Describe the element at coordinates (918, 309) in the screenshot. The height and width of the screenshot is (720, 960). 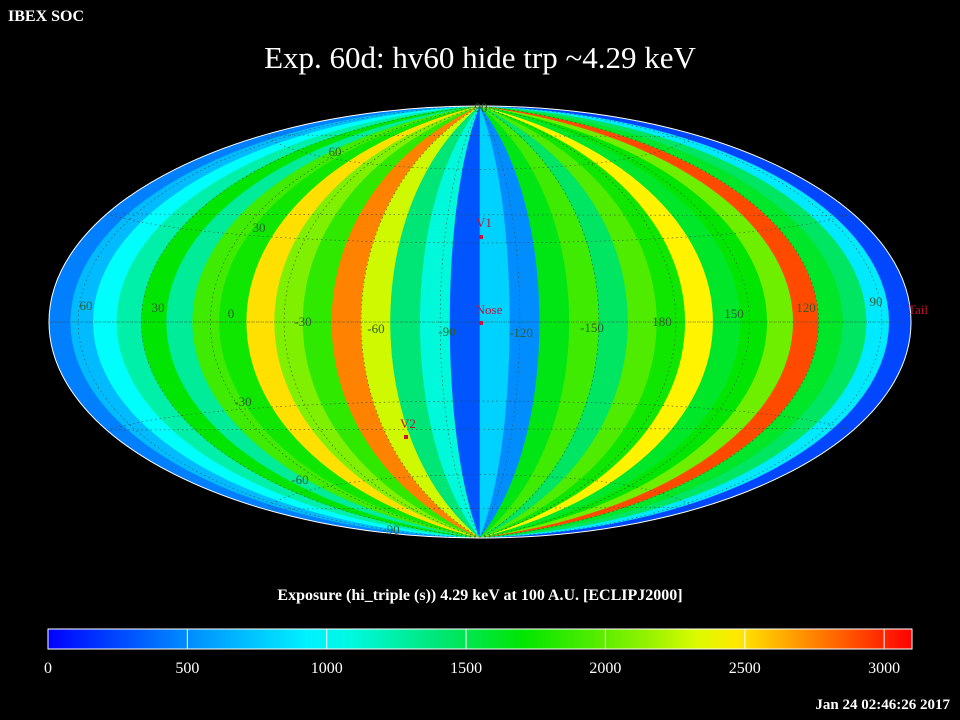
I see `marker-label-tail: Tail` at that location.